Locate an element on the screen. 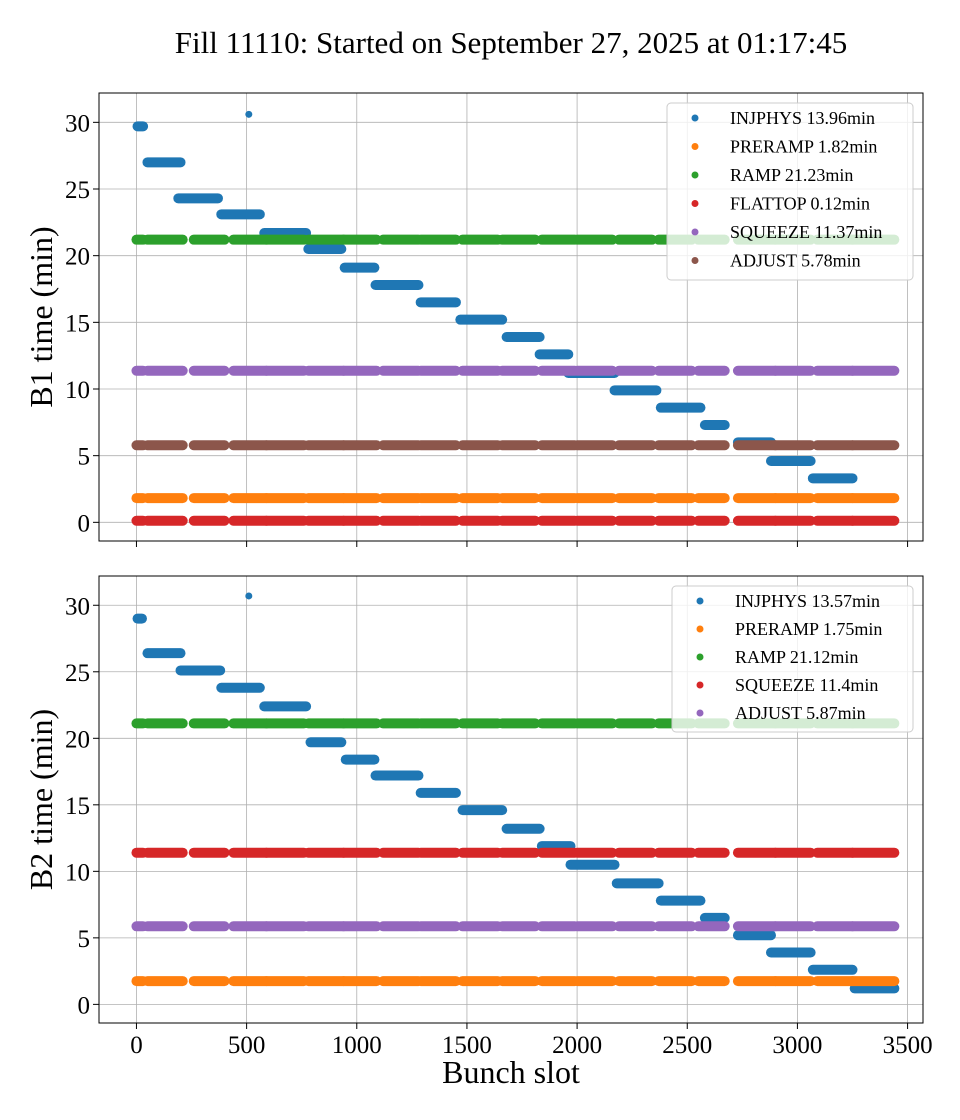 This screenshot has height=1120, width=960. x-tick-label: 0 is located at coordinates (136, 1045).